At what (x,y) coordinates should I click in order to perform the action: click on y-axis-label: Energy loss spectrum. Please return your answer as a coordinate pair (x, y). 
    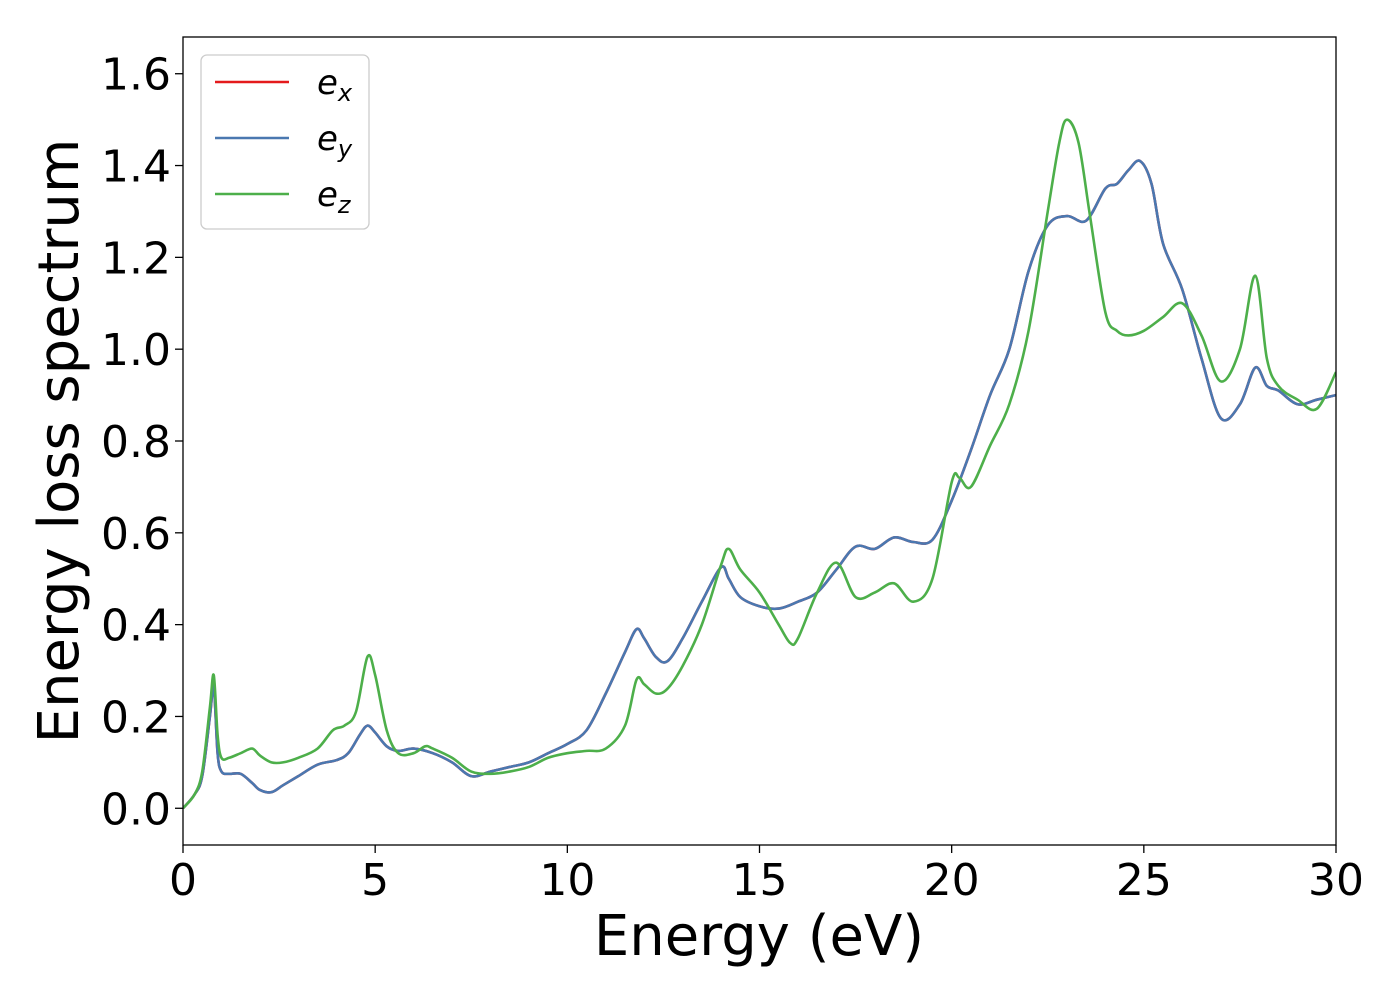
    Looking at the image, I should click on (59, 441).